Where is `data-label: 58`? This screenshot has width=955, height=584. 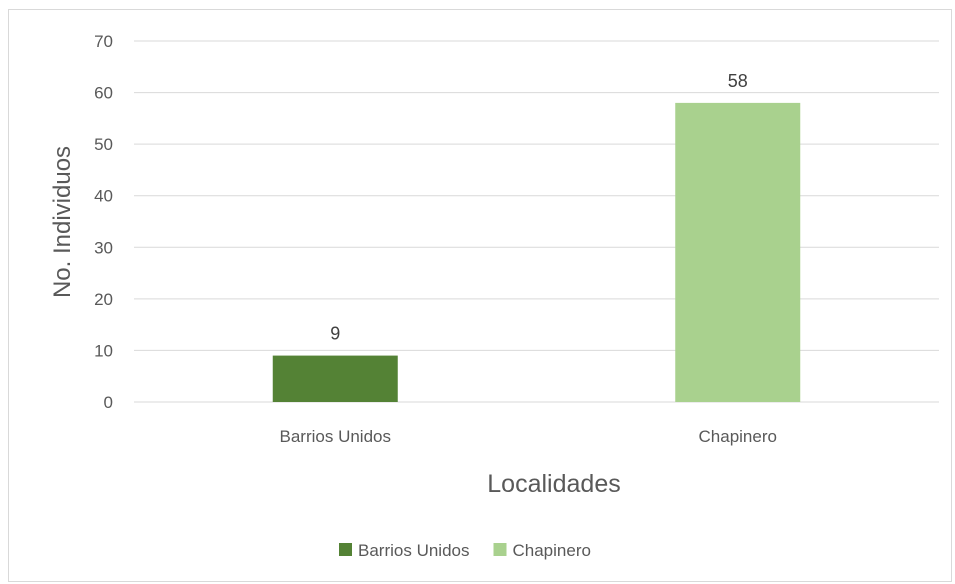
data-label: 58 is located at coordinates (738, 81).